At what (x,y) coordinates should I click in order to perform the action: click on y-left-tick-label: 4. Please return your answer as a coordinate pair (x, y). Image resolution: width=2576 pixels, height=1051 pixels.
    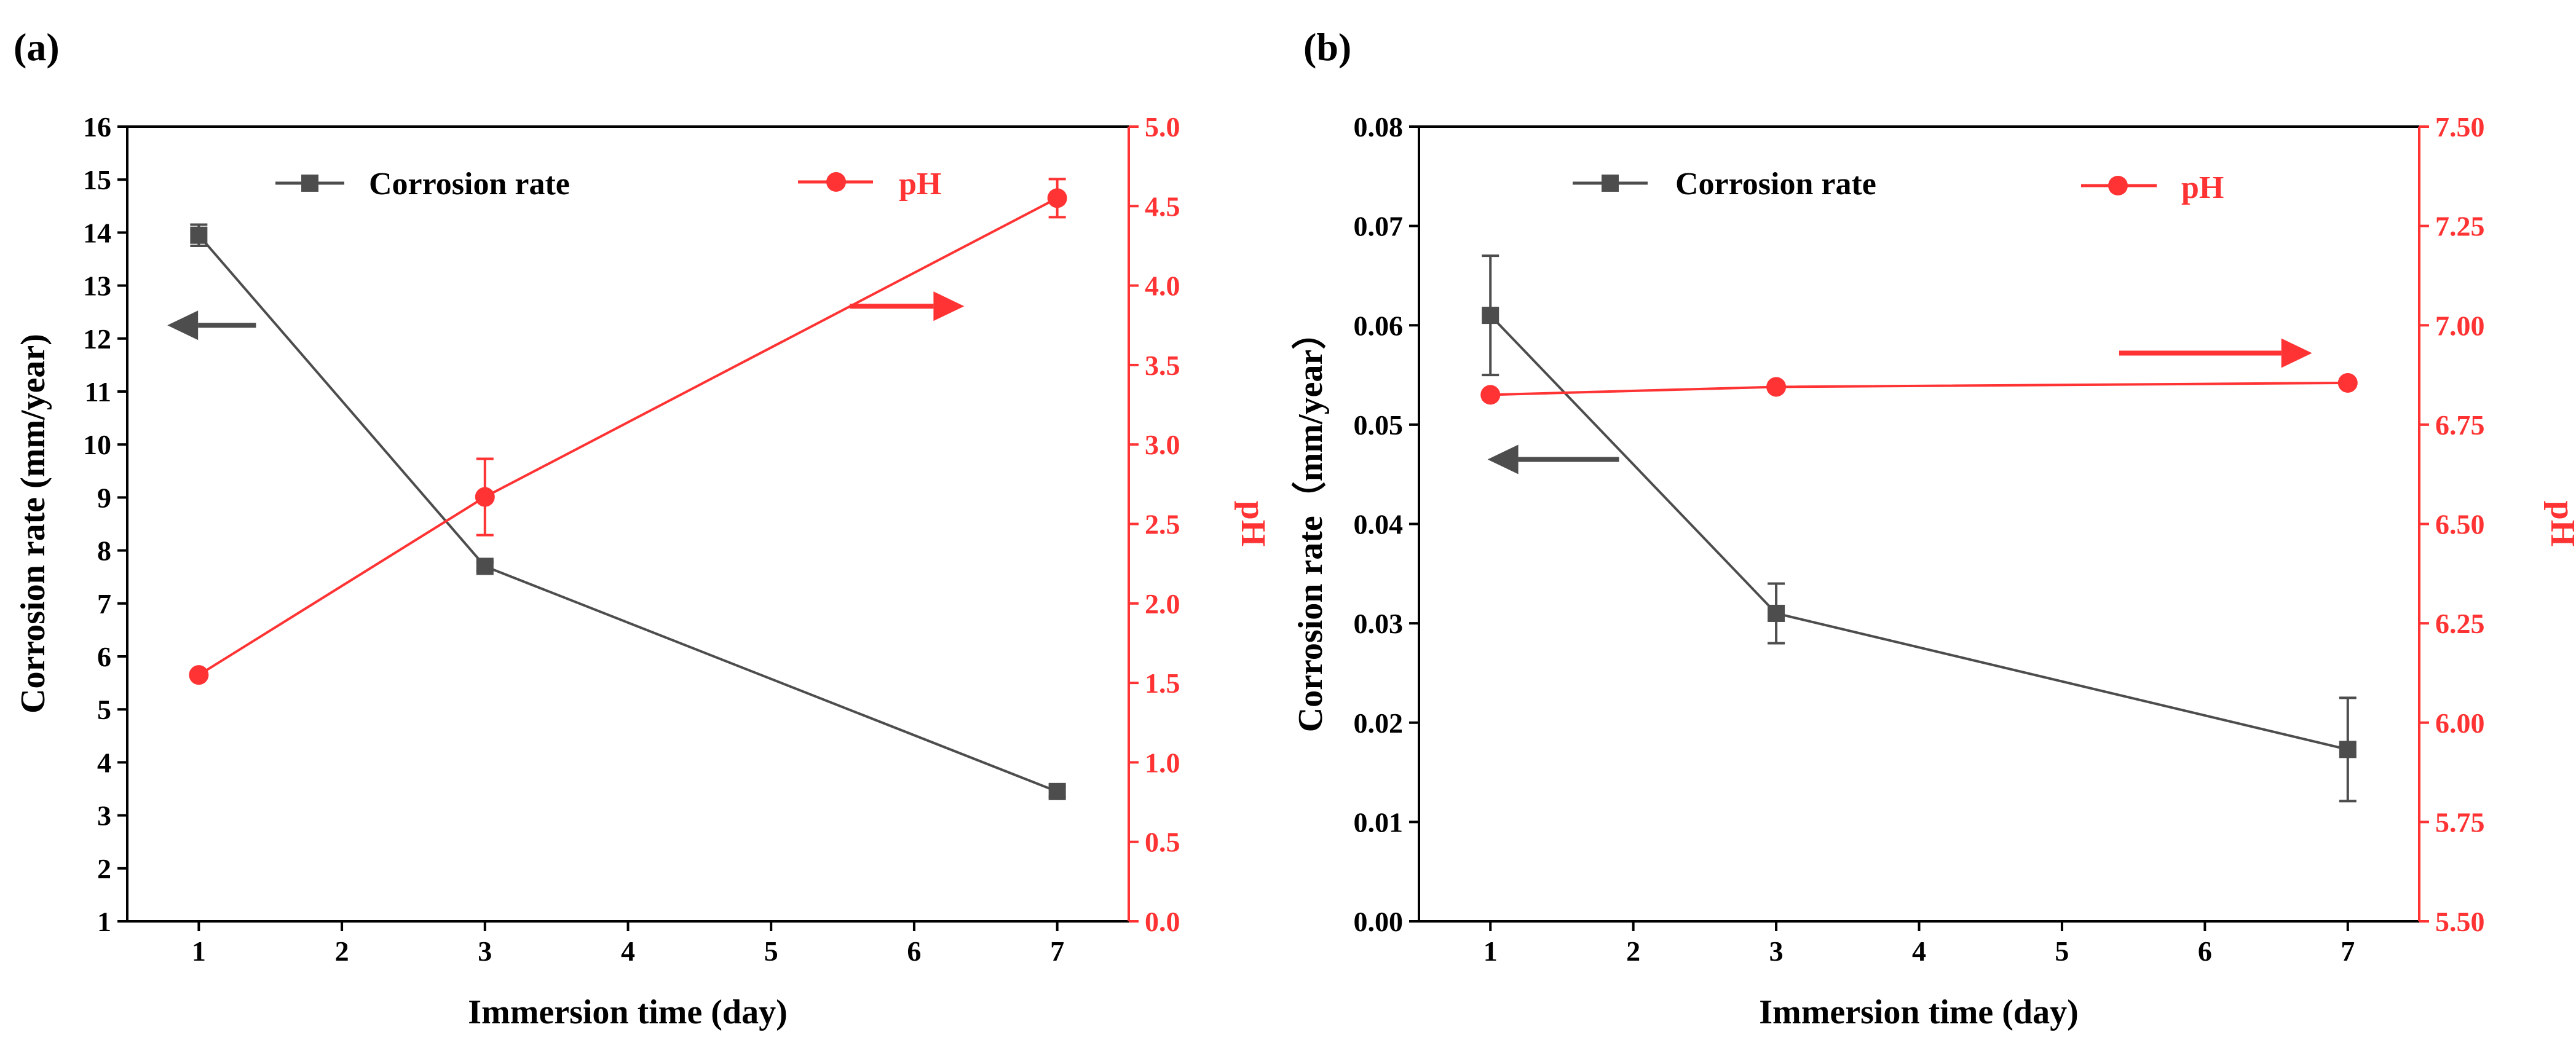
    Looking at the image, I should click on (104, 762).